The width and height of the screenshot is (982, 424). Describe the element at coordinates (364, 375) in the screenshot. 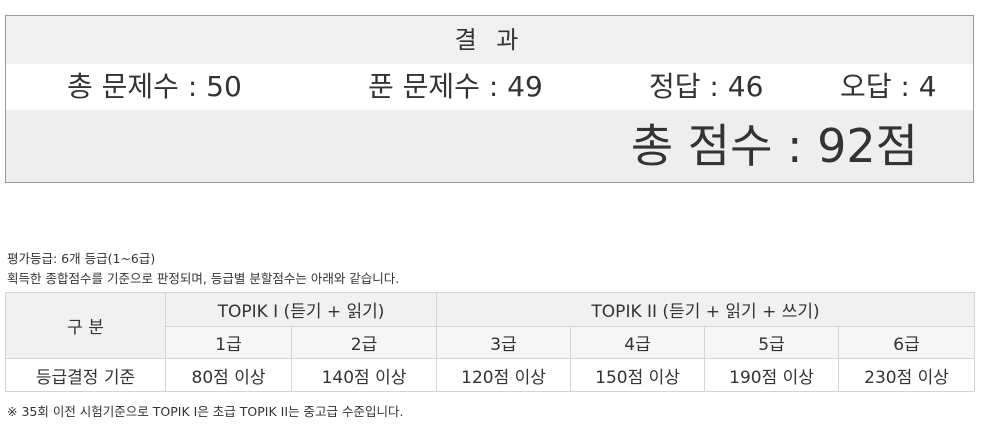

I see `criteria-cell: 140점 이상` at that location.